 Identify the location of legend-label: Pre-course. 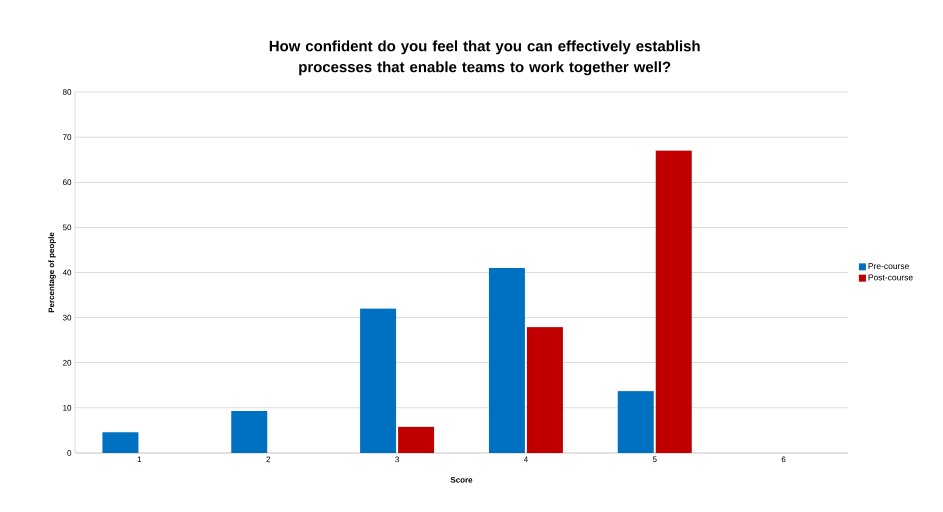
(888, 266).